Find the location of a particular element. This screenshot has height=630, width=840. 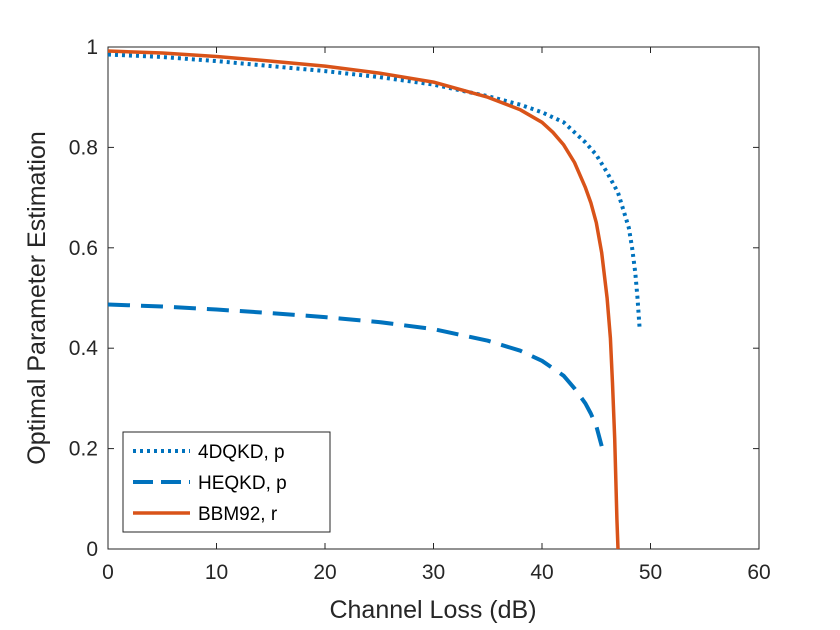

x-axis-label: Channel Loss (dB) is located at coordinates (432, 610).